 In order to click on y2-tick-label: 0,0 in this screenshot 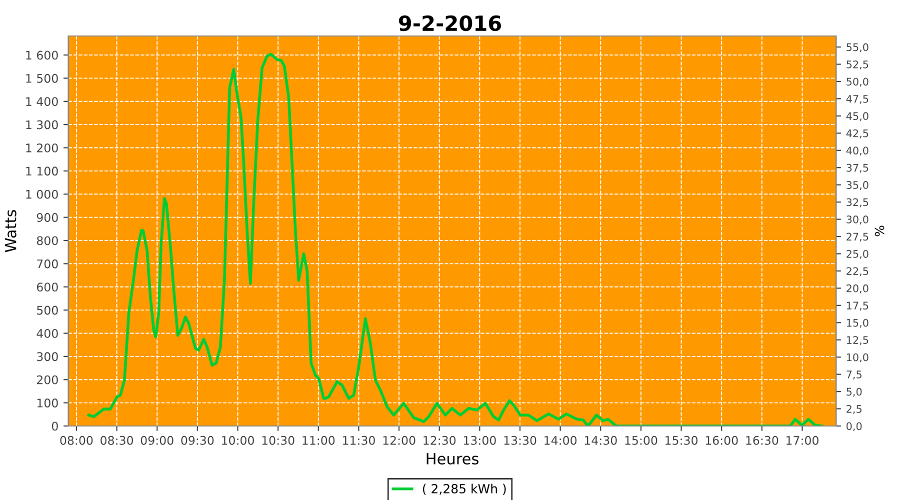, I will do `click(854, 427)`.